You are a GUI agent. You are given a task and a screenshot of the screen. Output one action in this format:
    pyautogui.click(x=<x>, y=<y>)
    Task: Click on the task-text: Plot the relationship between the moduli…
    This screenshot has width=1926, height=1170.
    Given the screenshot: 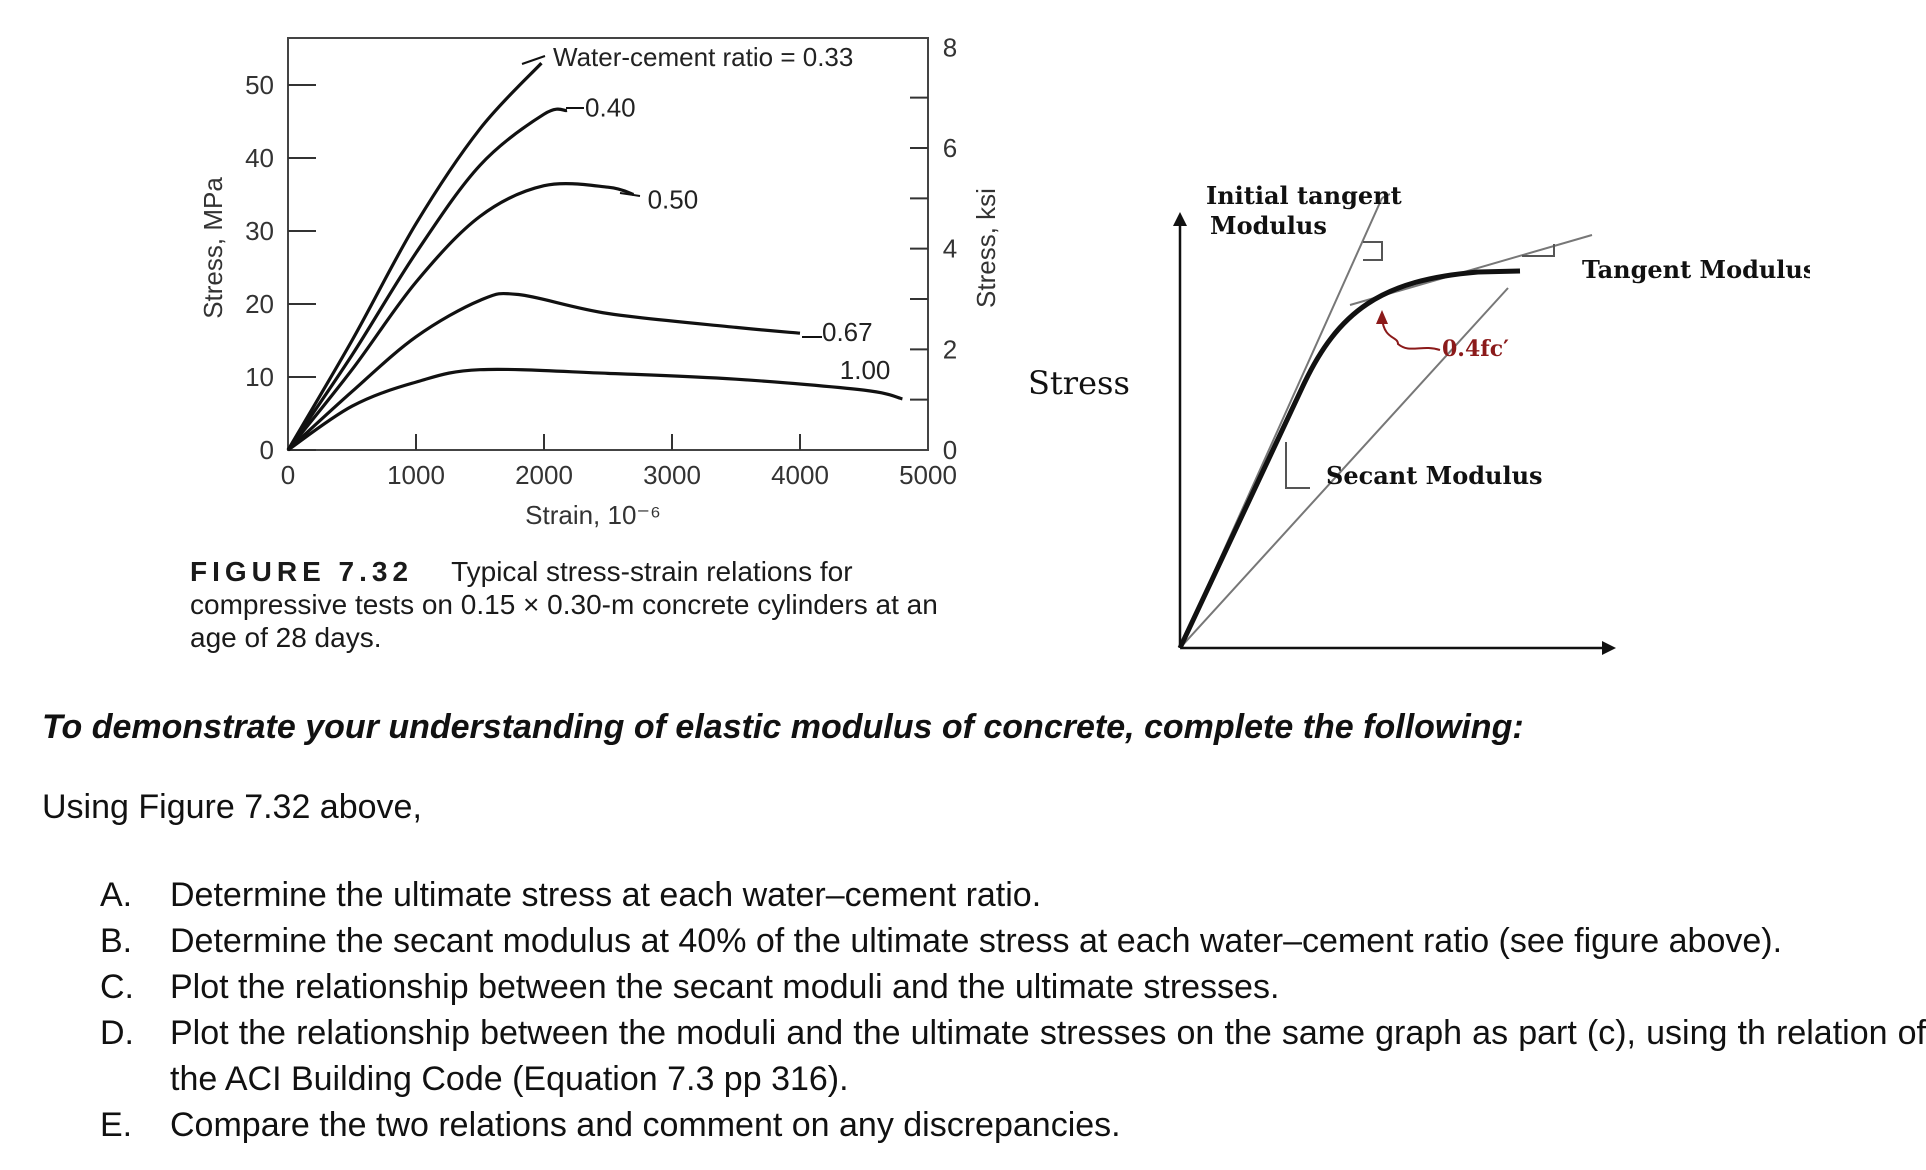 What is the action you would take?
    pyautogui.click(x=1048, y=1056)
    